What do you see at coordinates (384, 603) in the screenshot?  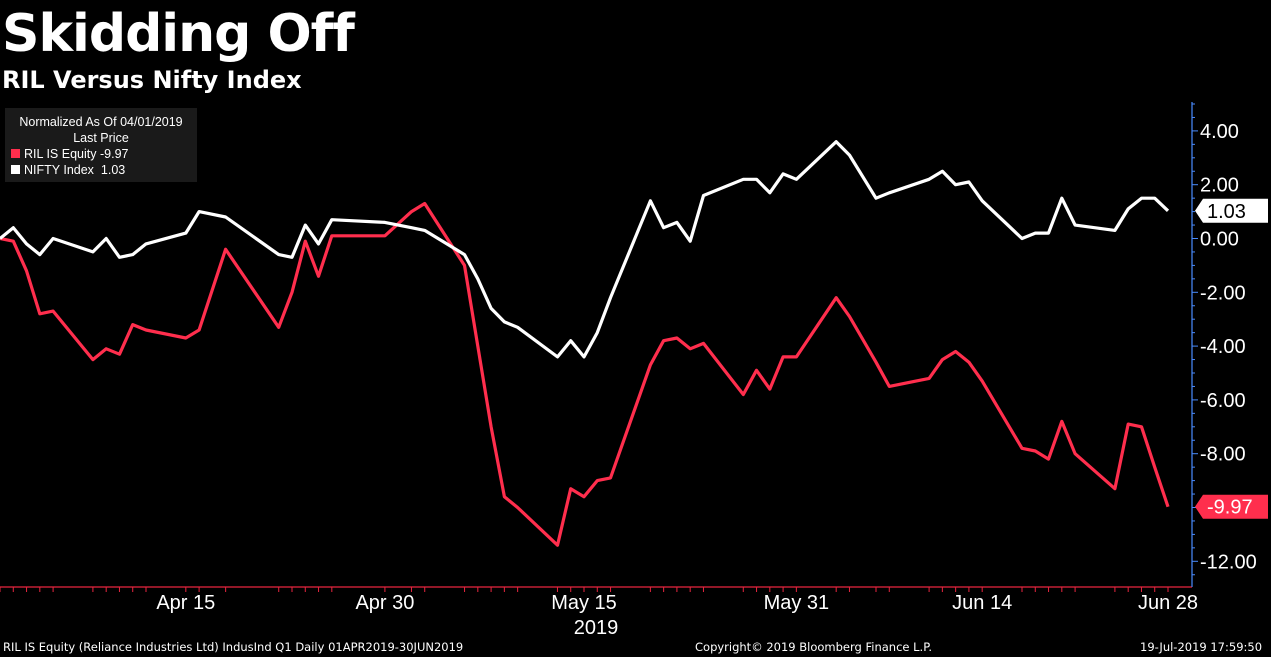 I see `x-tick-label: Apr 30` at bounding box center [384, 603].